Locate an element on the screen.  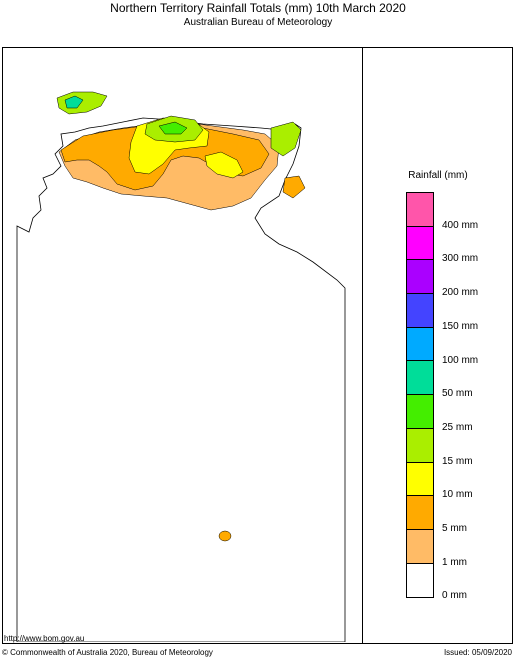
legend-color-bar is located at coordinates (420, 395).